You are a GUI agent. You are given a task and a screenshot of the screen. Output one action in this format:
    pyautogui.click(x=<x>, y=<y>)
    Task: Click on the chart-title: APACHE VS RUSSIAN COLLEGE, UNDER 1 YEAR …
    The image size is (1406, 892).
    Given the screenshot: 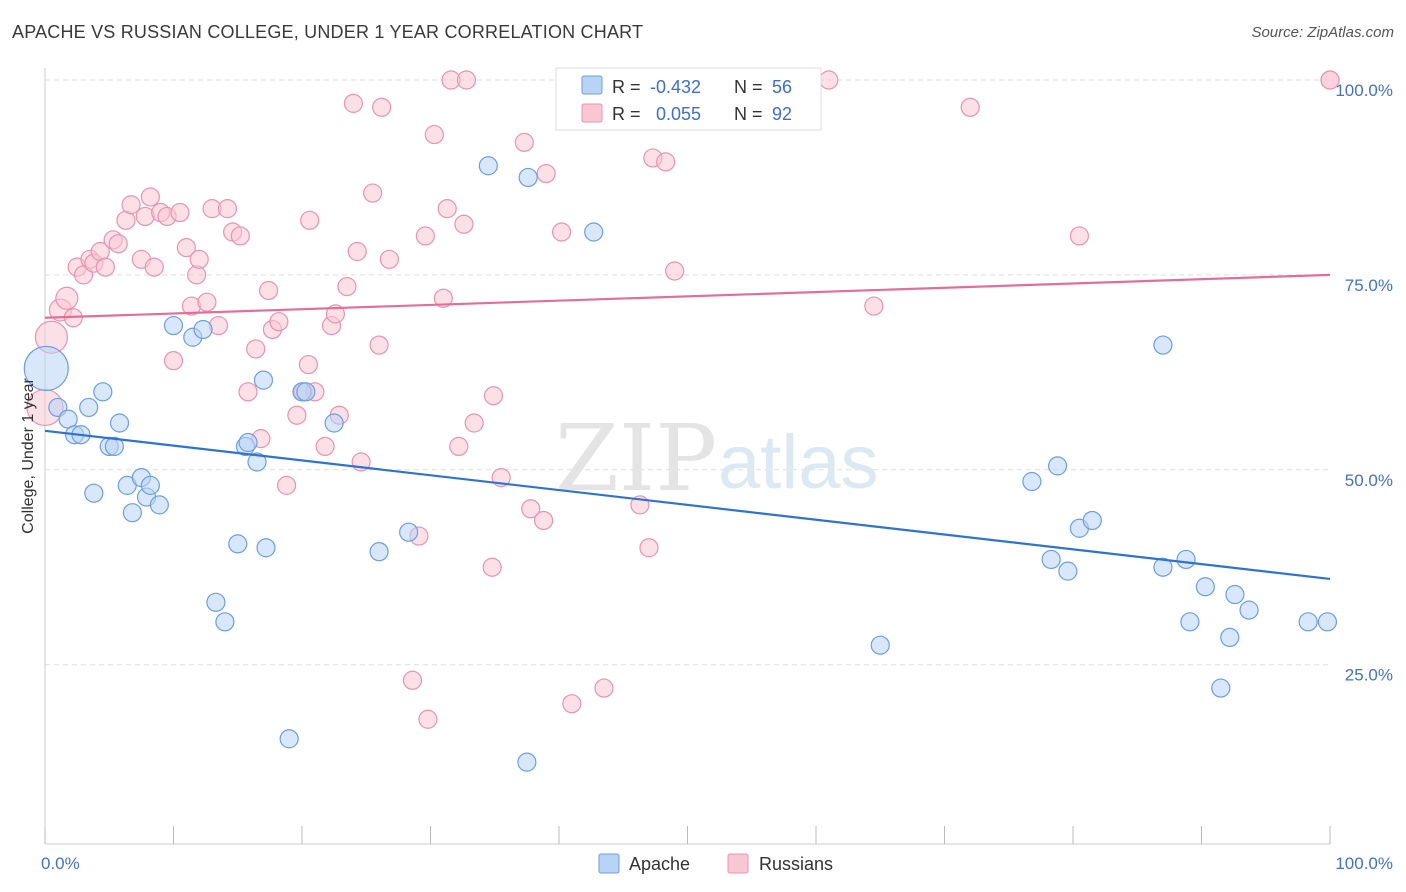 What is the action you would take?
    pyautogui.click(x=328, y=32)
    